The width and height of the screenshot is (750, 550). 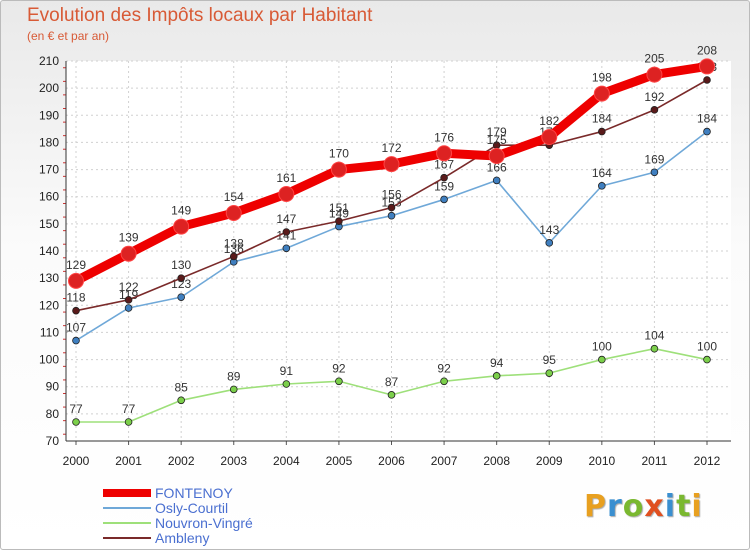 What do you see at coordinates (234, 197) in the screenshot?
I see `data-label: 154` at bounding box center [234, 197].